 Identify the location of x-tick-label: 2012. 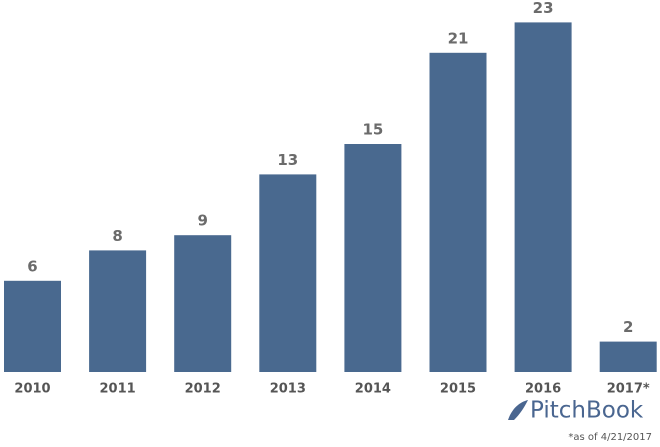
(203, 389).